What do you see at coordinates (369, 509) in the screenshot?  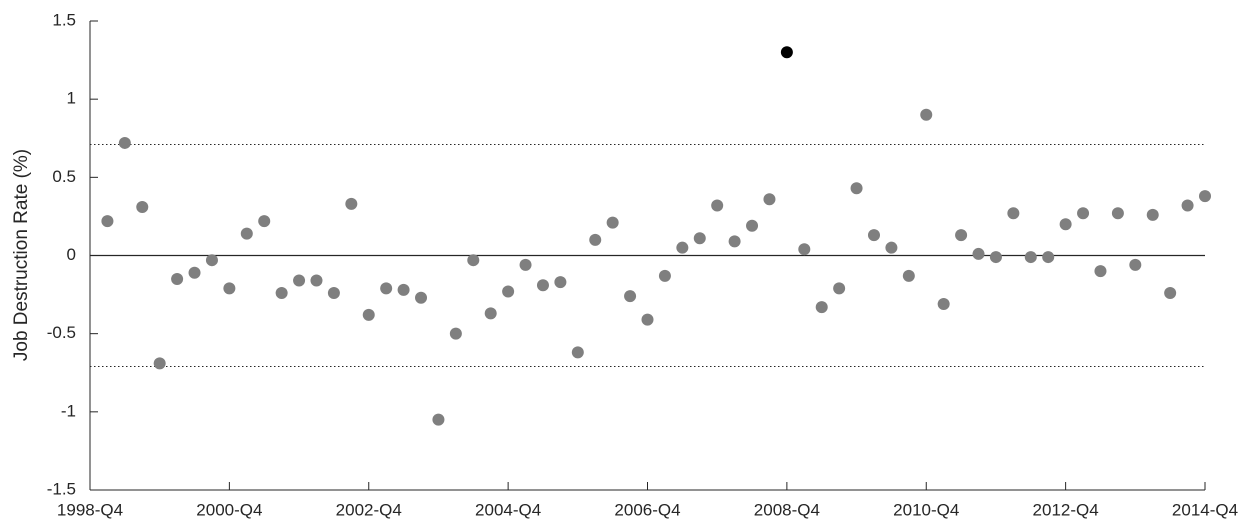 I see `x-tick-label: 2002-Q4` at bounding box center [369, 509].